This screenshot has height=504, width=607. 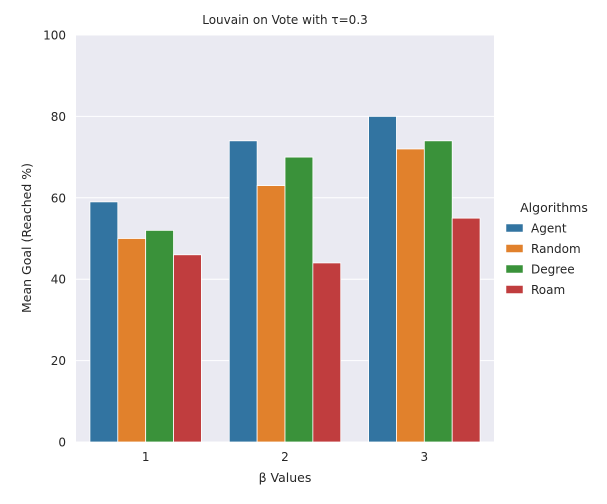 What do you see at coordinates (548, 290) in the screenshot?
I see `legend-label-roam: Roam` at bounding box center [548, 290].